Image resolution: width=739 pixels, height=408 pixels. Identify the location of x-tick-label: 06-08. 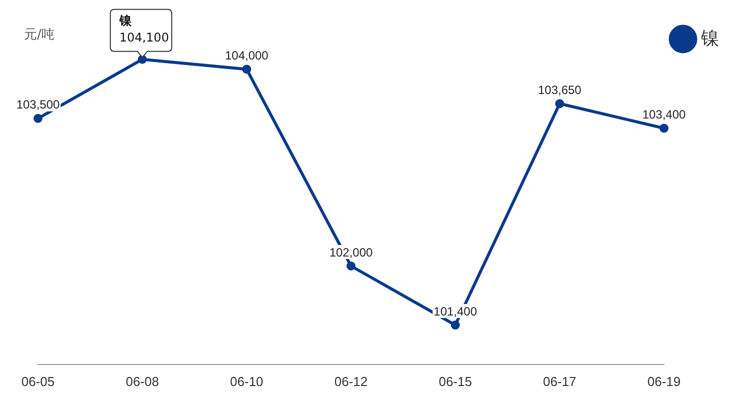
(142, 381).